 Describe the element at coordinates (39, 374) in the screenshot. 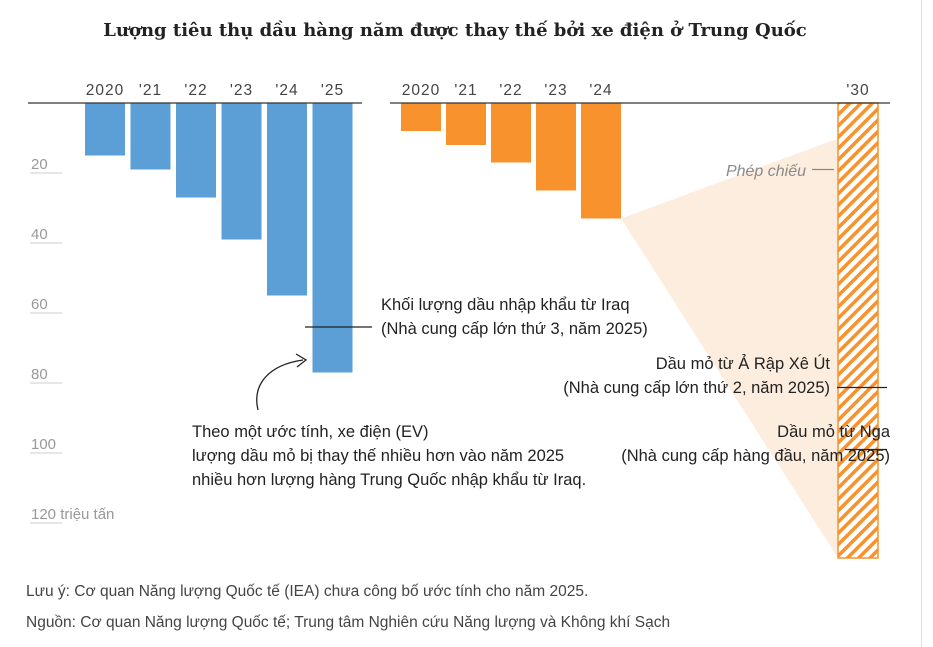

I see `y-tick-label: 80` at that location.